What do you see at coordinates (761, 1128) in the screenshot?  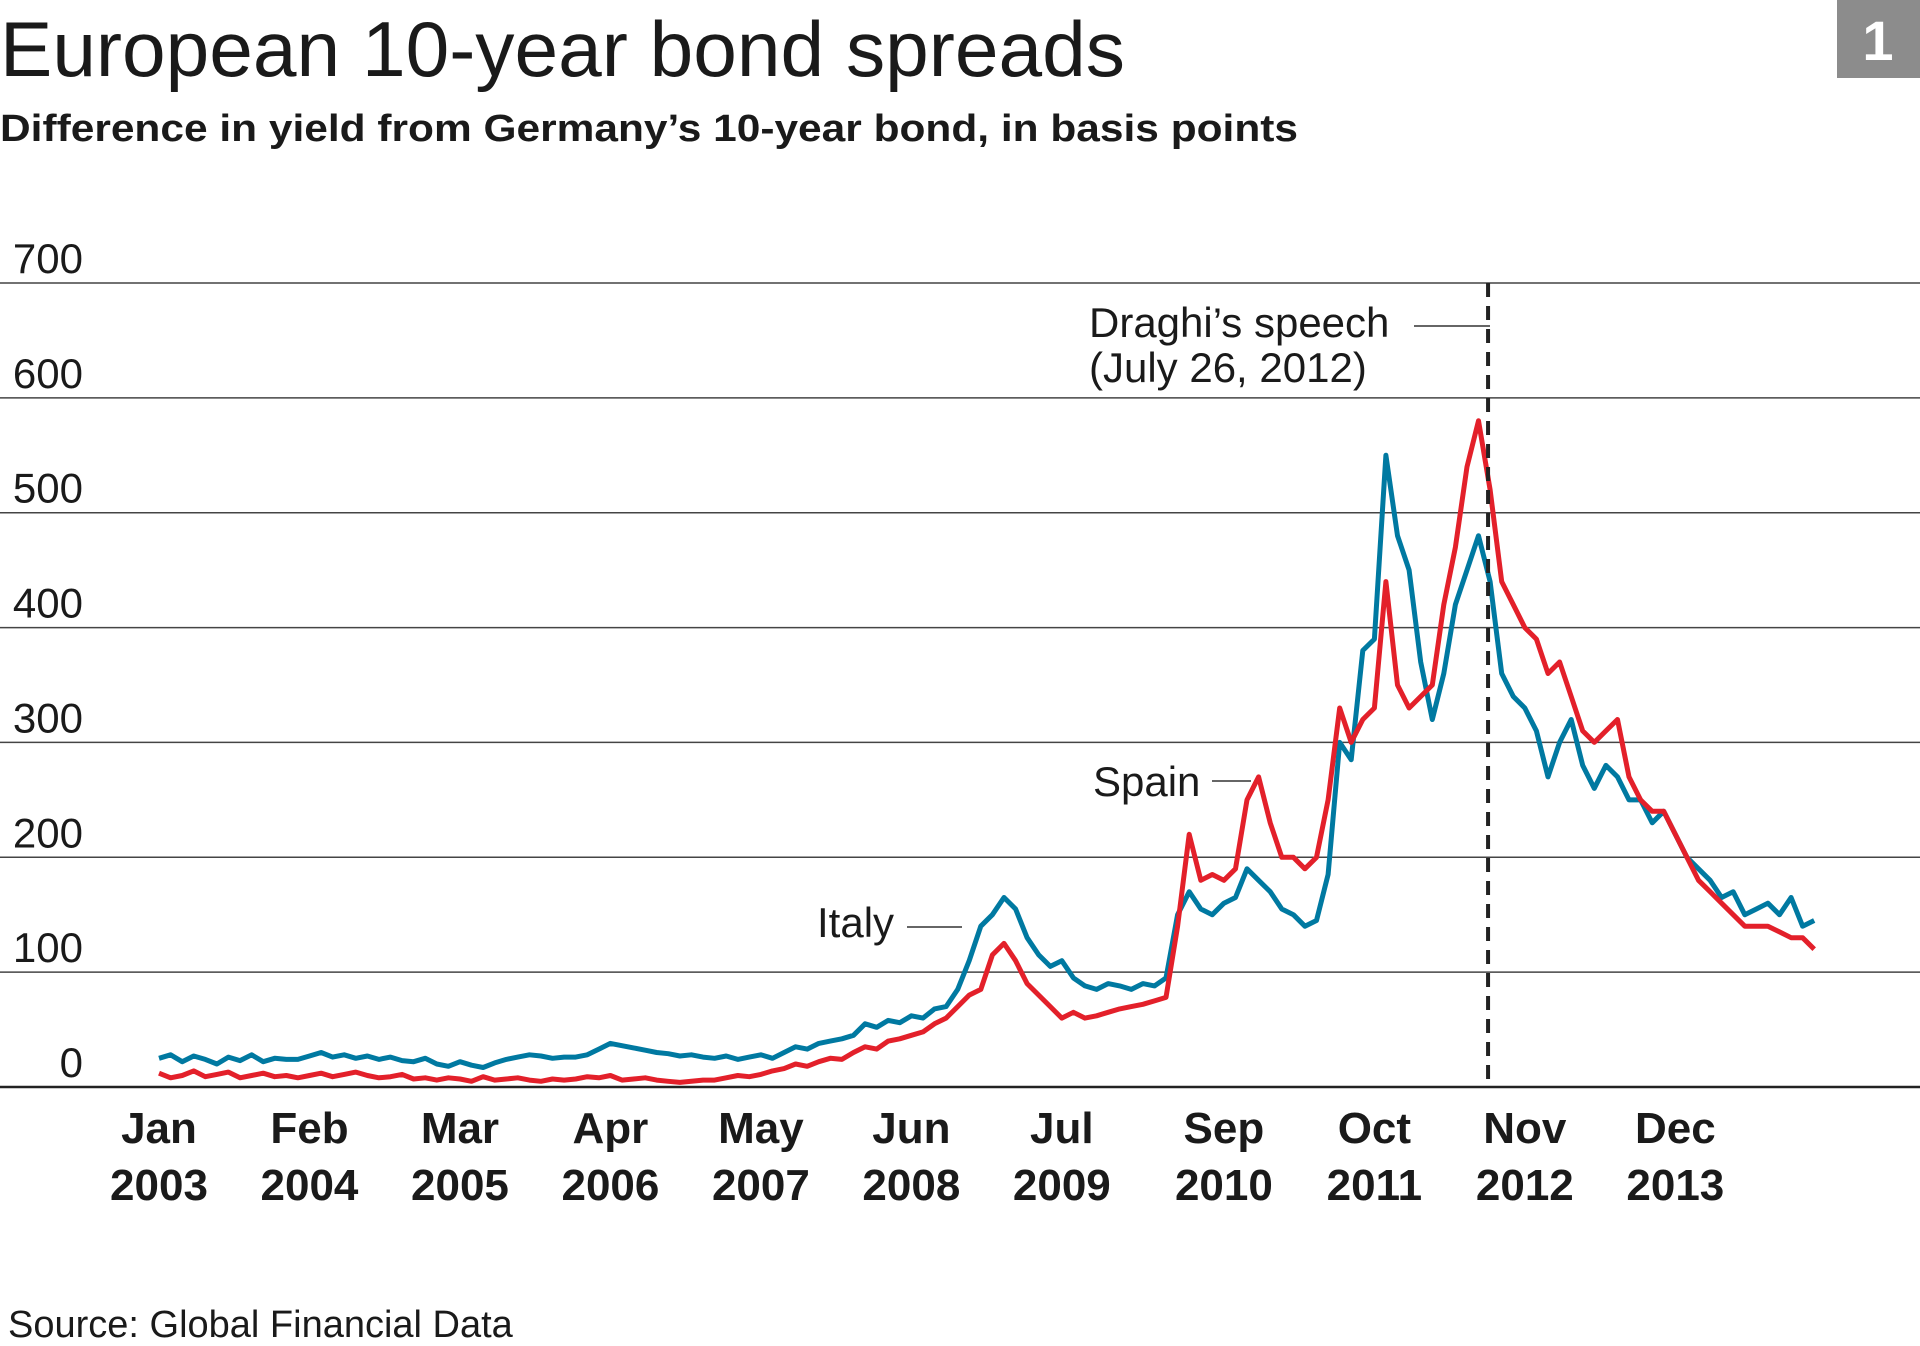 I see `x-tick-month: May` at bounding box center [761, 1128].